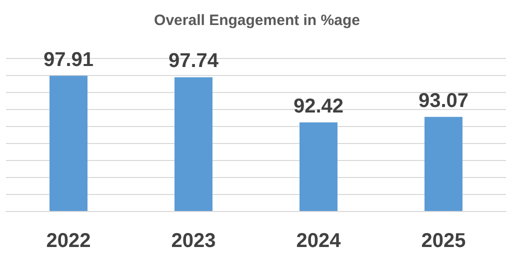 Image resolution: width=514 pixels, height=272 pixels. I want to click on chart-title: Overall Engagement in %age, so click(257, 20).